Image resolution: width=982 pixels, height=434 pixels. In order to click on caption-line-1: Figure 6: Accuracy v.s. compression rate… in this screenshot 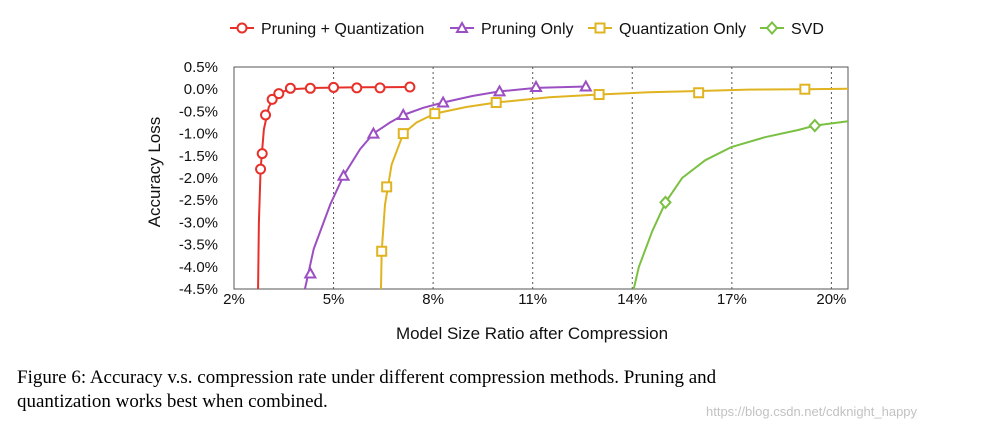, I will do `click(367, 377)`.